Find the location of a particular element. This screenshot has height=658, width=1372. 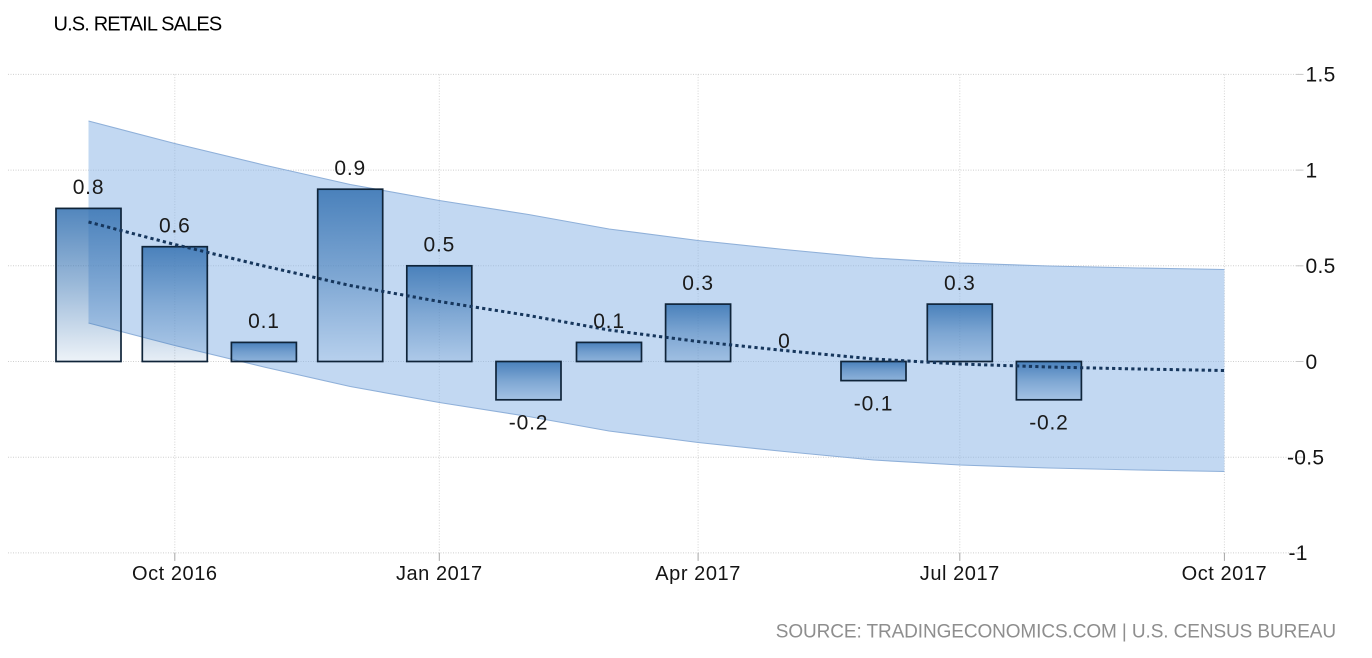

svg-text: Oct 2016 is located at coordinates (175, 574).